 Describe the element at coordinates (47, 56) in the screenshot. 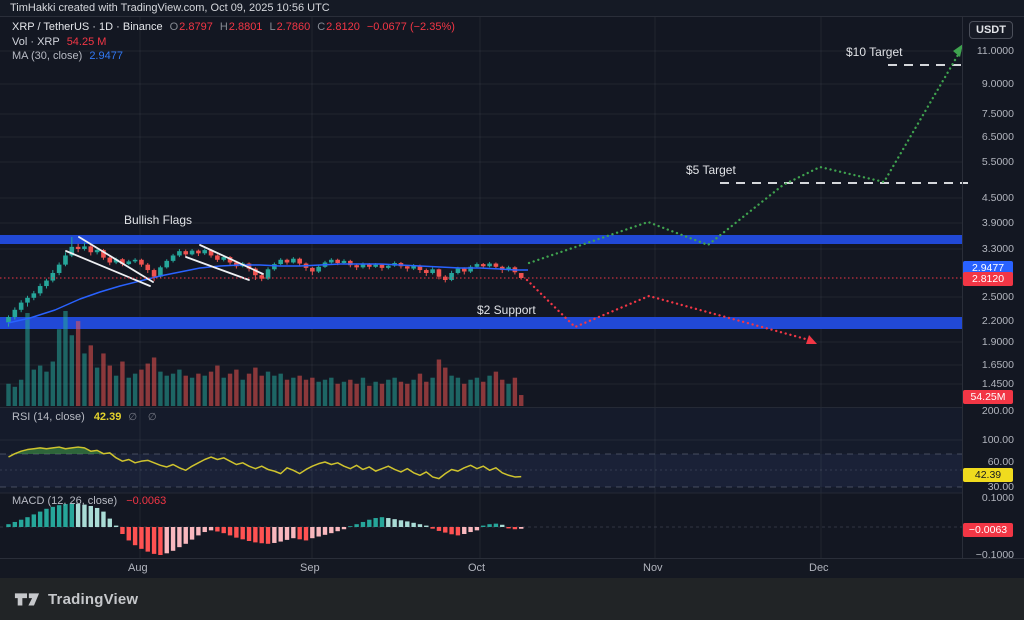

I see `ma-label: MA (30, close)` at that location.